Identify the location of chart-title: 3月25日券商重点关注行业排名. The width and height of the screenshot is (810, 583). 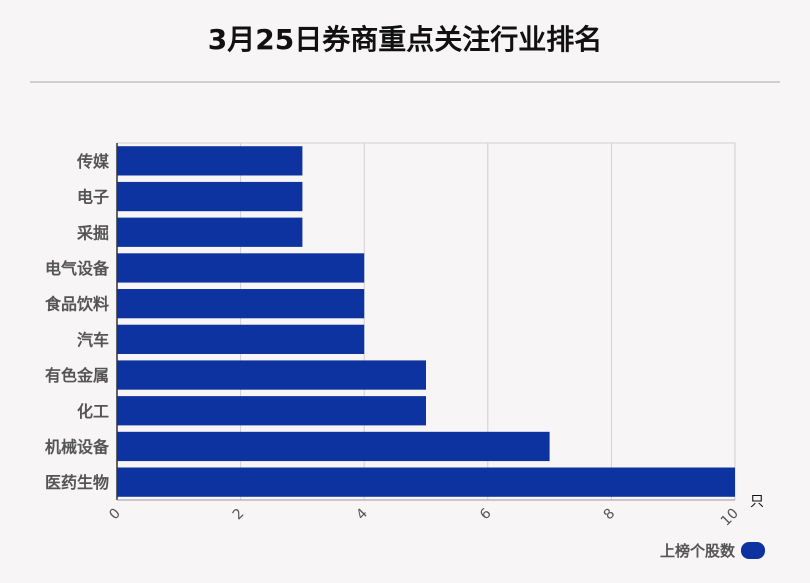
(405, 39).